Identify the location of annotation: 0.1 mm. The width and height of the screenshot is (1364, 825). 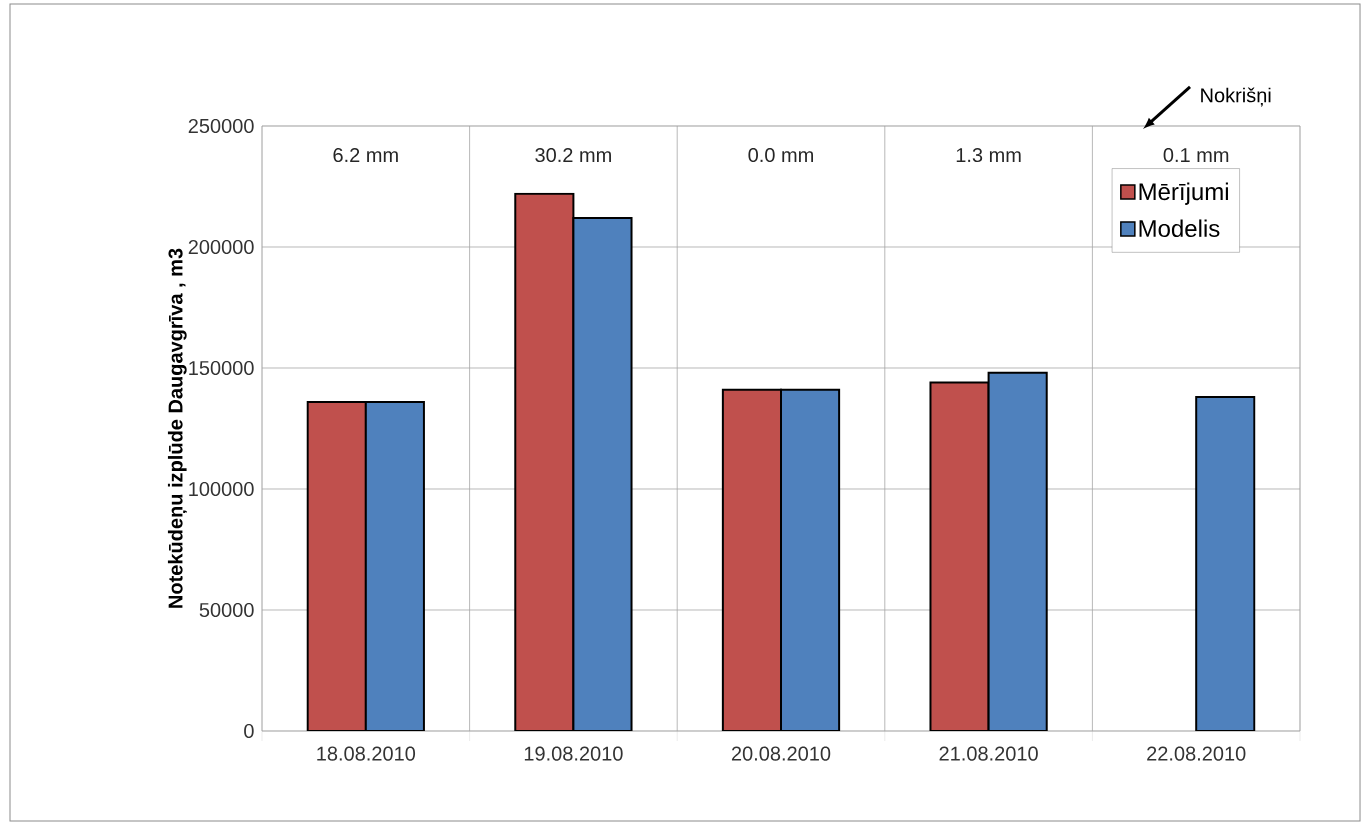
(1196, 155).